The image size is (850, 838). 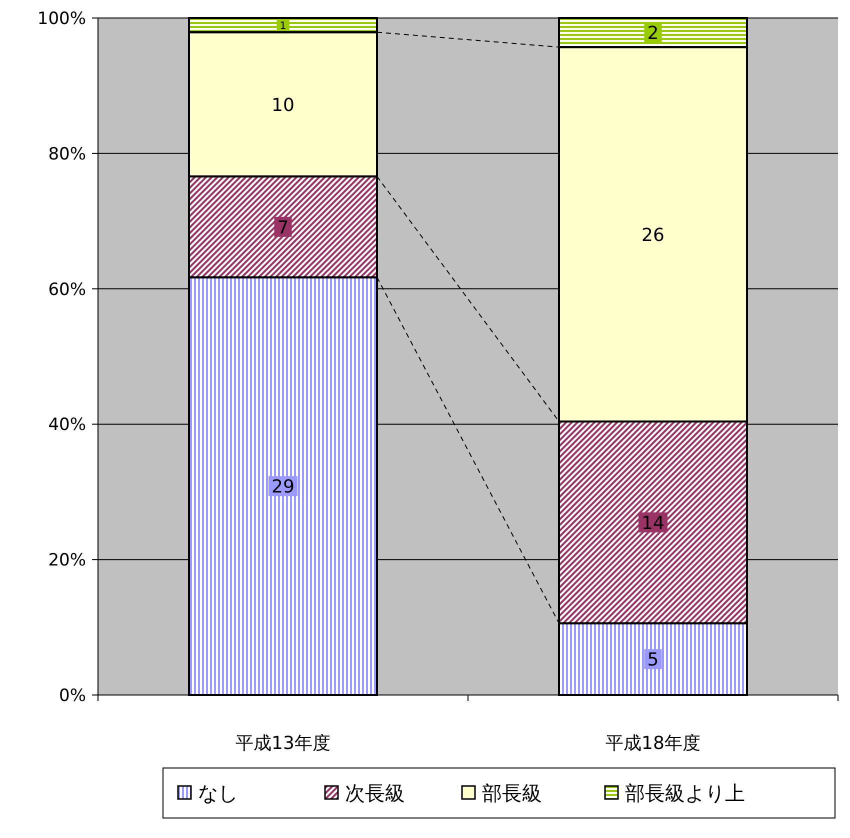 I want to click on annotation: 29, so click(x=283, y=487).